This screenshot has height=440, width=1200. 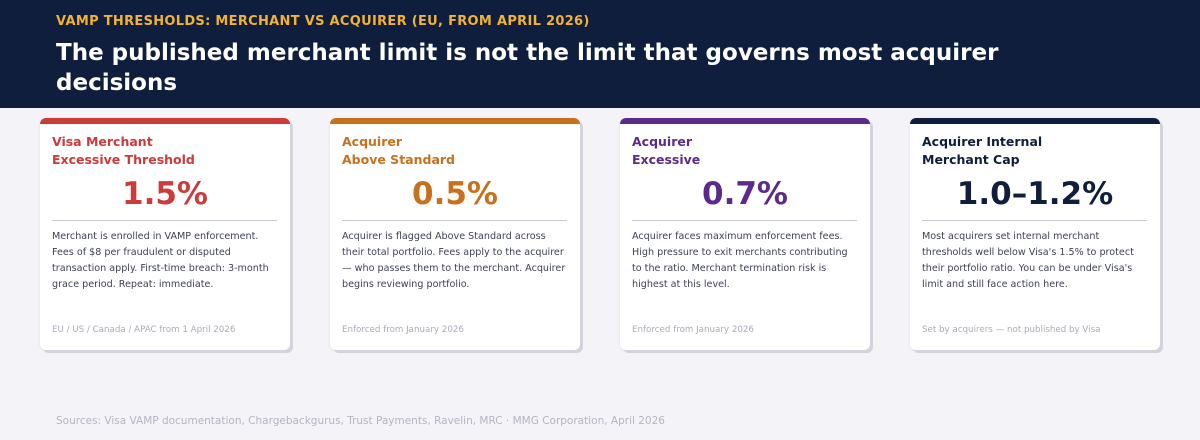 I want to click on card-footnote: Set by acquirers — not published by Visa, so click(x=1011, y=330).